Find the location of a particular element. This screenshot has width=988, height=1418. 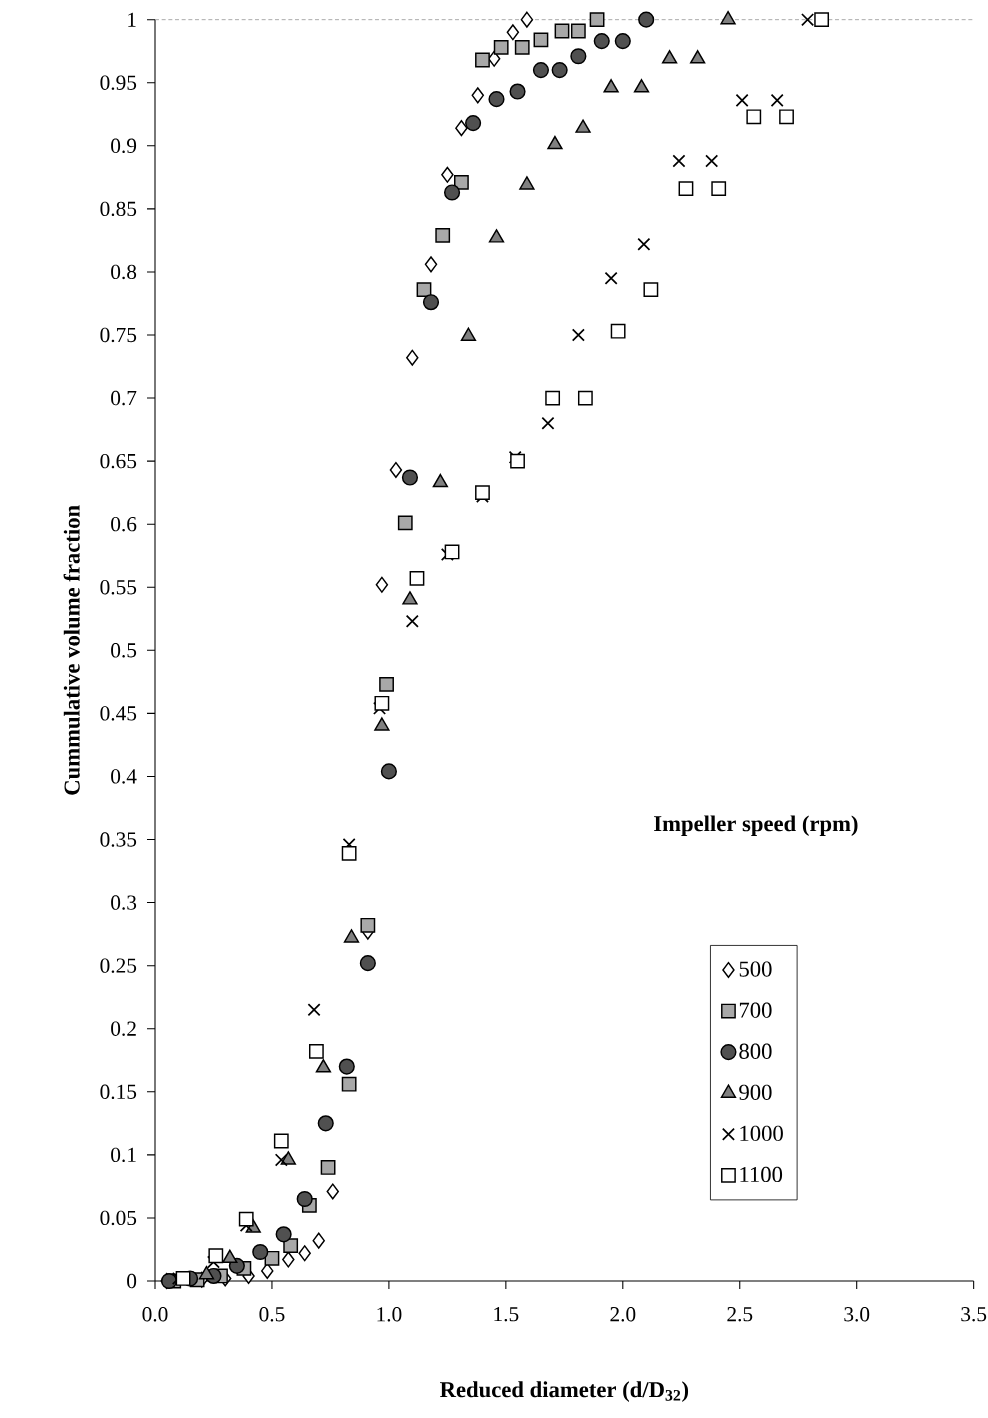

legend-label: 1100 is located at coordinates (761, 1174).